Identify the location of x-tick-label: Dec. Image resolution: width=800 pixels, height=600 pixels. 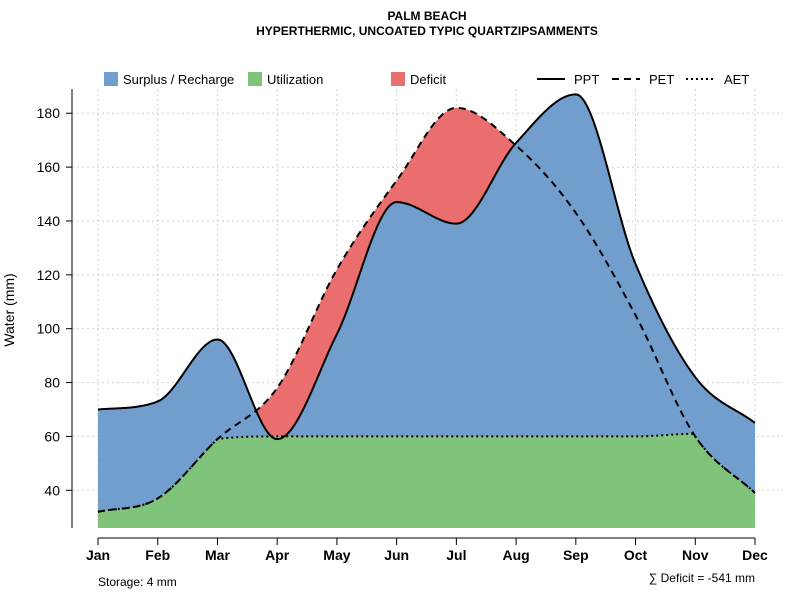
(755, 555).